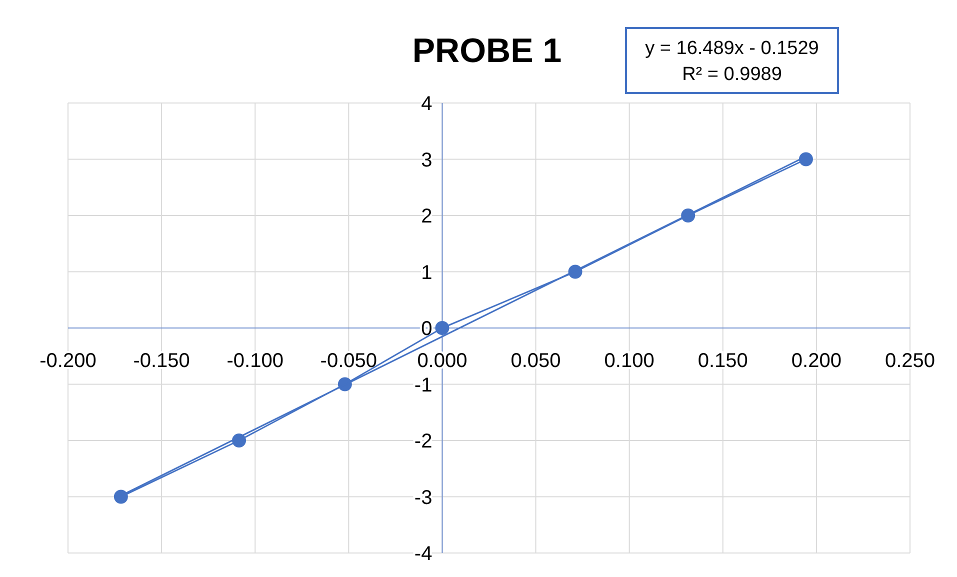 This screenshot has width=957, height=577. I want to click on y-tick-label: 3, so click(426, 160).